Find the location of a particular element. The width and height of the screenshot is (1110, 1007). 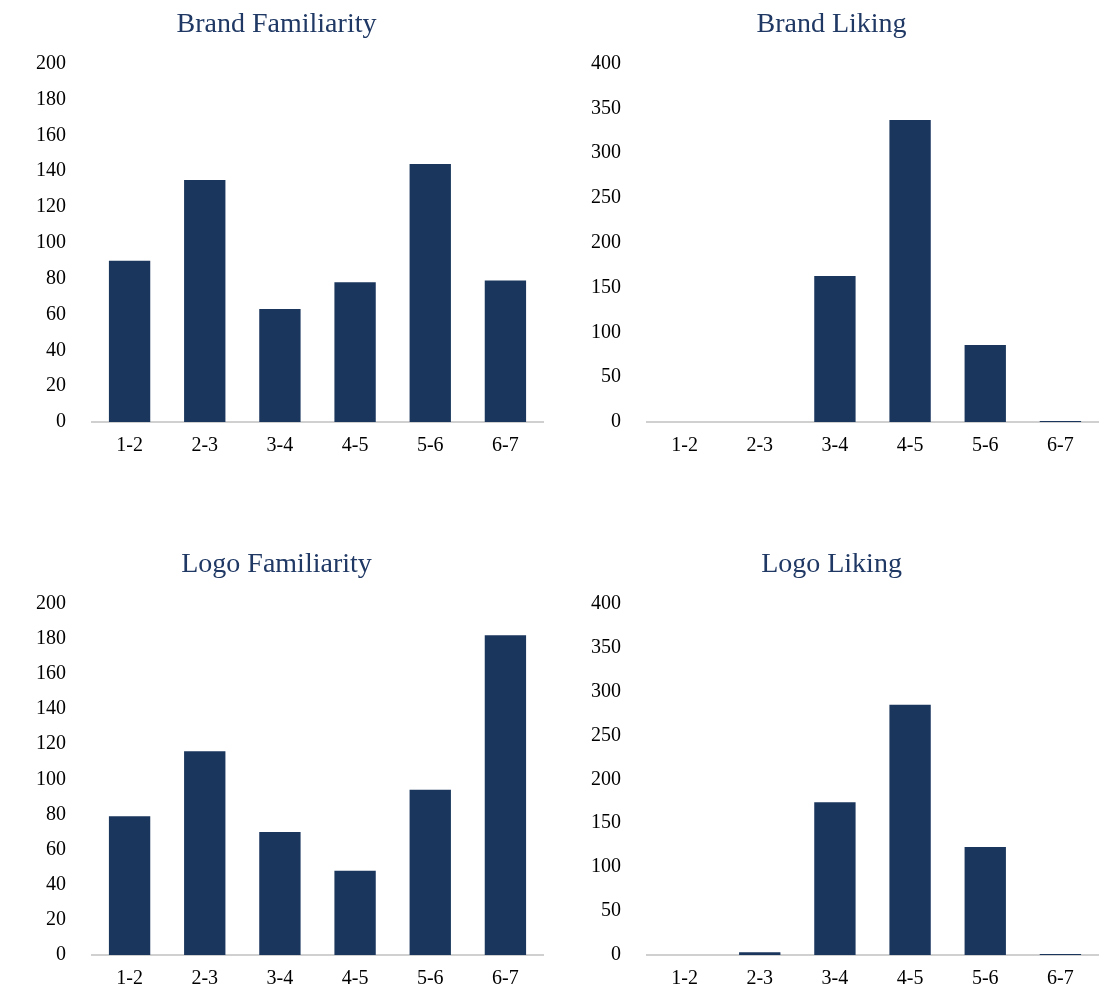

chart-title: Brand Familiarity is located at coordinates (276, 23).